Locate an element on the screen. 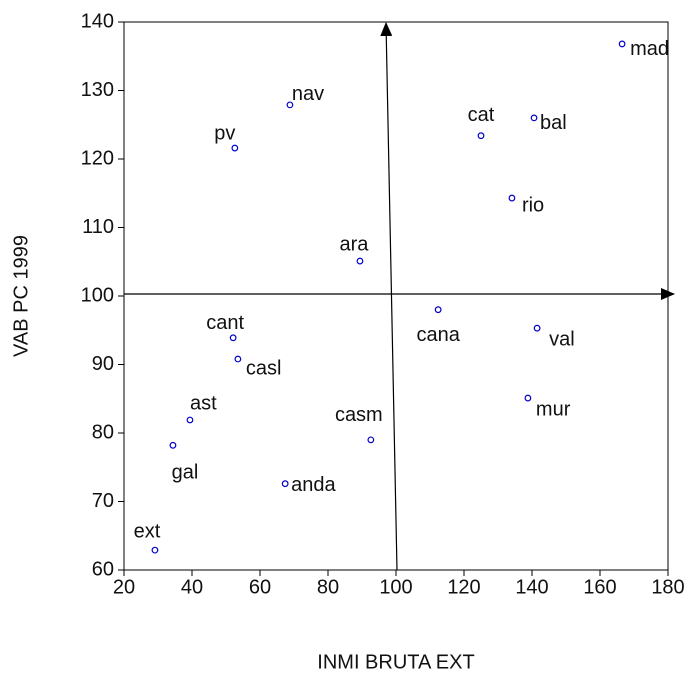 The width and height of the screenshot is (692, 674). y-tick-label: 140 is located at coordinates (97, 21).